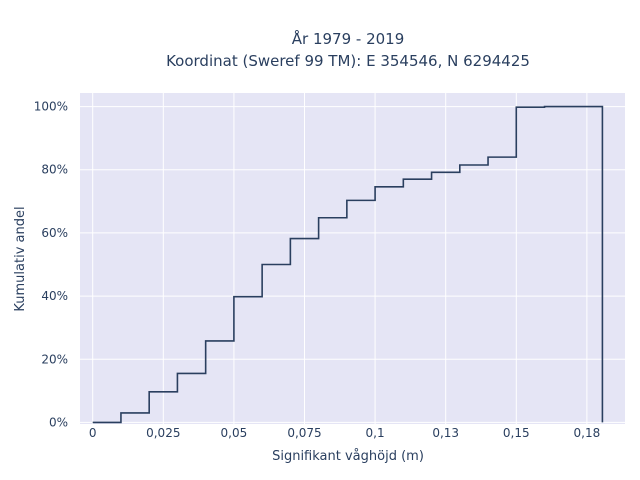 This screenshot has height=480, width=640. I want to click on x-tick-label: 0,075, so click(304, 433).